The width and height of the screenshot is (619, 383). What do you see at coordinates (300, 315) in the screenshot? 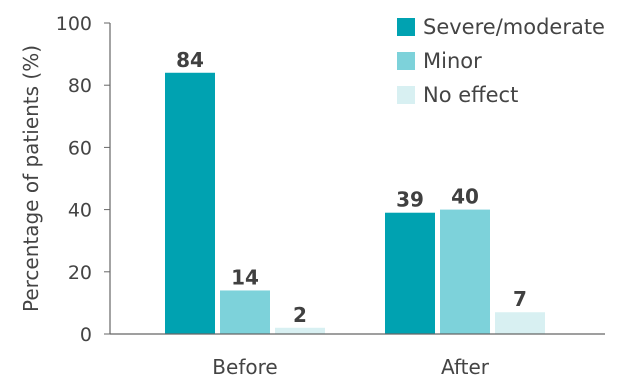
I see `data-label: 2` at bounding box center [300, 315].